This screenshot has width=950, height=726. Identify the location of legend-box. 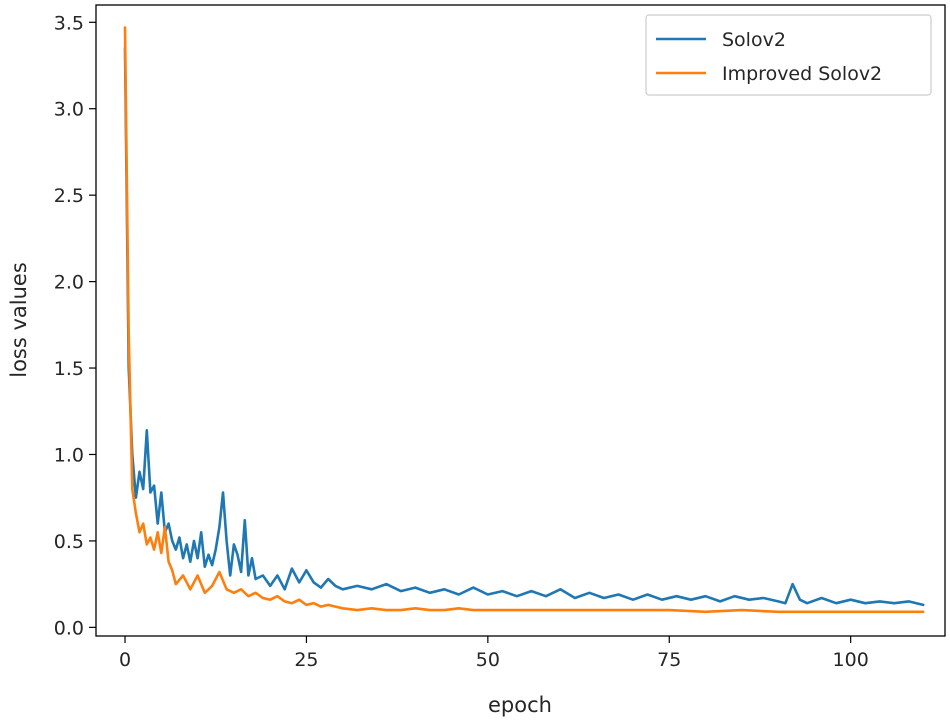
(788, 55).